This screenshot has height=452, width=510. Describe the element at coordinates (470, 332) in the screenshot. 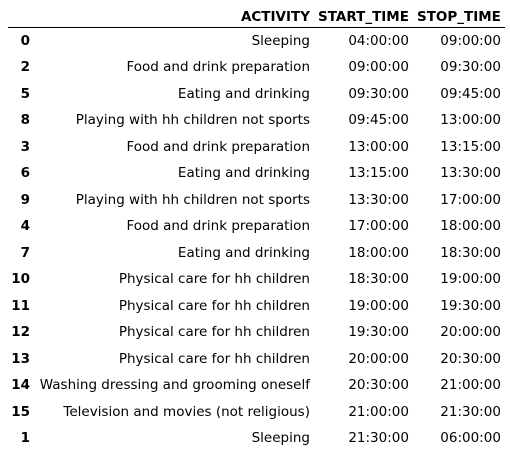

I see `stop-time-cell: 20:00:00` at that location.